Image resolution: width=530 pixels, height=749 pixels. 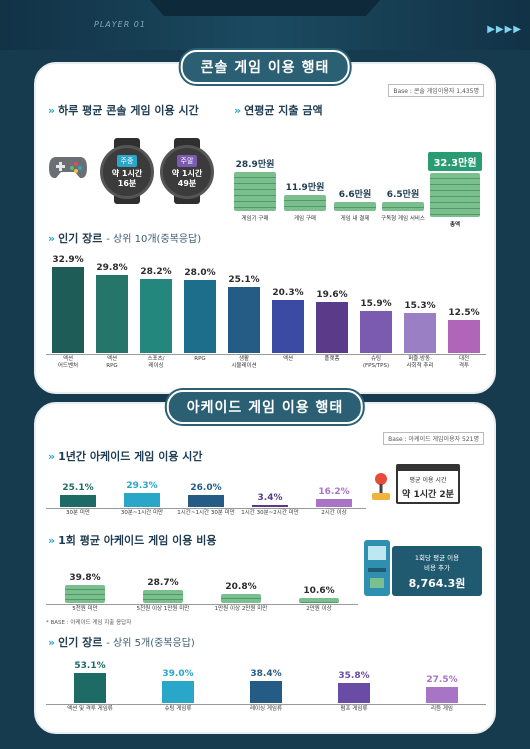 What do you see at coordinates (319, 591) in the screenshot?
I see `bar-value-label: 10.6%` at bounding box center [319, 591].